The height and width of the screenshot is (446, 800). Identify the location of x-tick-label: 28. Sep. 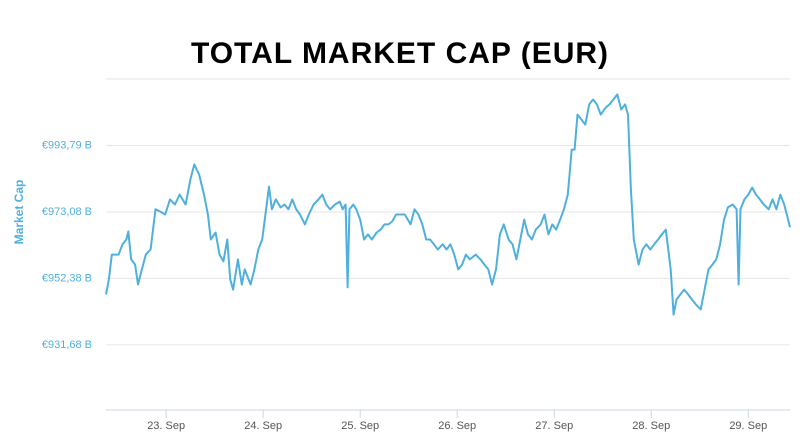
(651, 426).